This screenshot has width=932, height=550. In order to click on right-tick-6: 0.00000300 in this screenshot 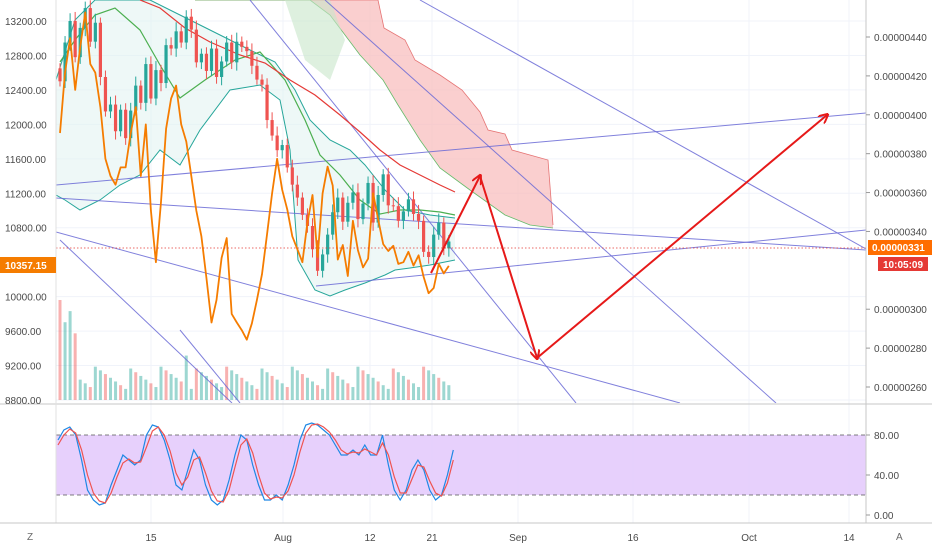, I will do `click(900, 310)`.